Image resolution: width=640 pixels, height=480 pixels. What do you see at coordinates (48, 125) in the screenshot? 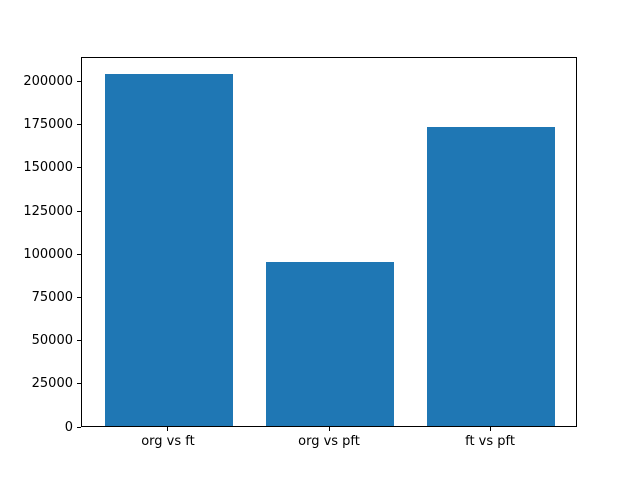
I see `y-tick-label: 175000` at bounding box center [48, 125].